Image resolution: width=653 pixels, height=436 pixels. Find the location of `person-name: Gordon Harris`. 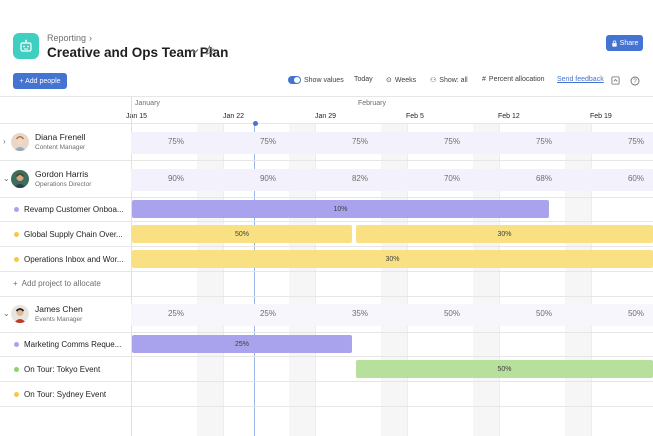

person-name: Gordon Harris is located at coordinates (62, 174).